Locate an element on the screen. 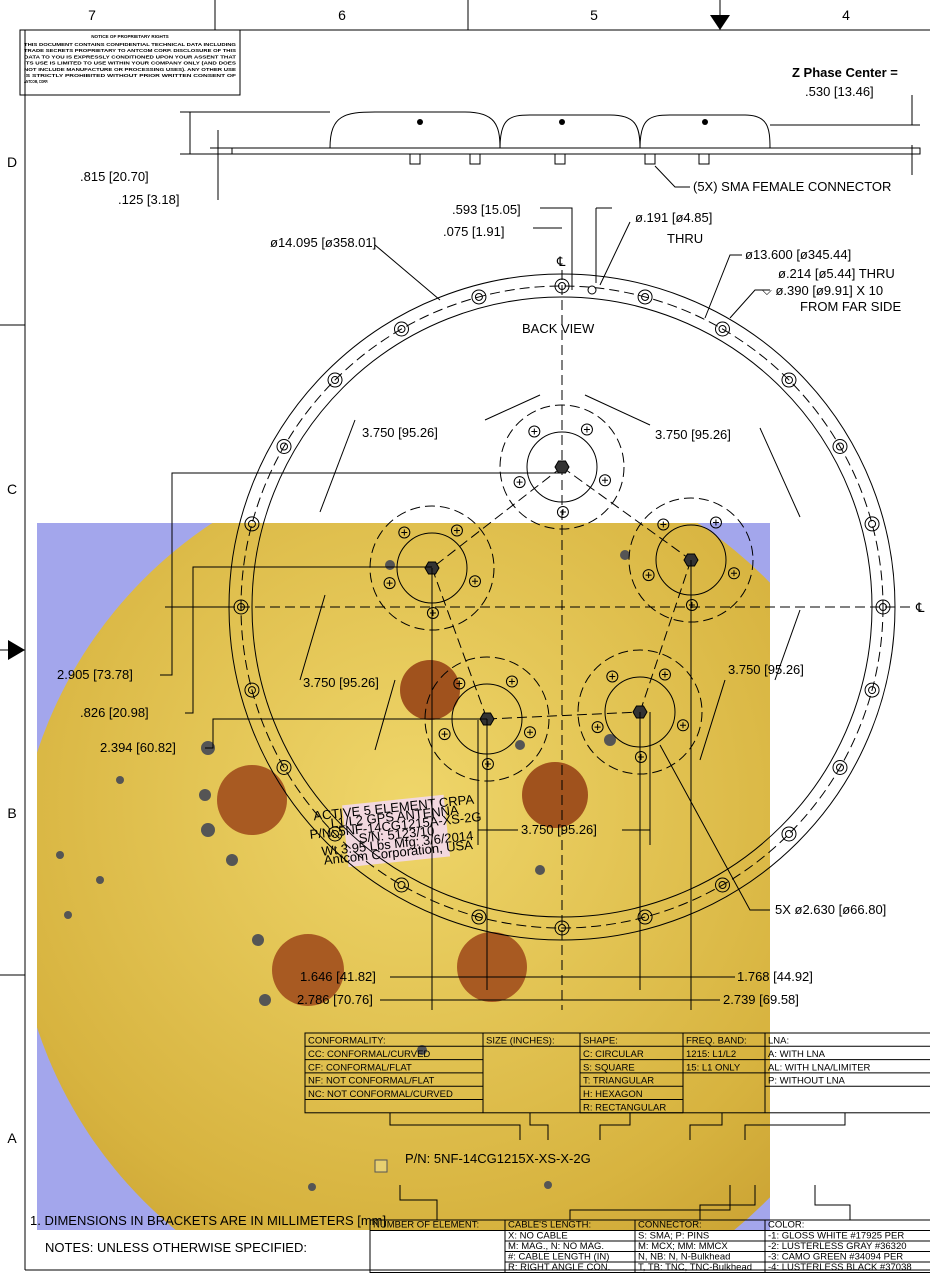 The image size is (930, 1274). table-cell: 1215: L1/L2 is located at coordinates (711, 1054).